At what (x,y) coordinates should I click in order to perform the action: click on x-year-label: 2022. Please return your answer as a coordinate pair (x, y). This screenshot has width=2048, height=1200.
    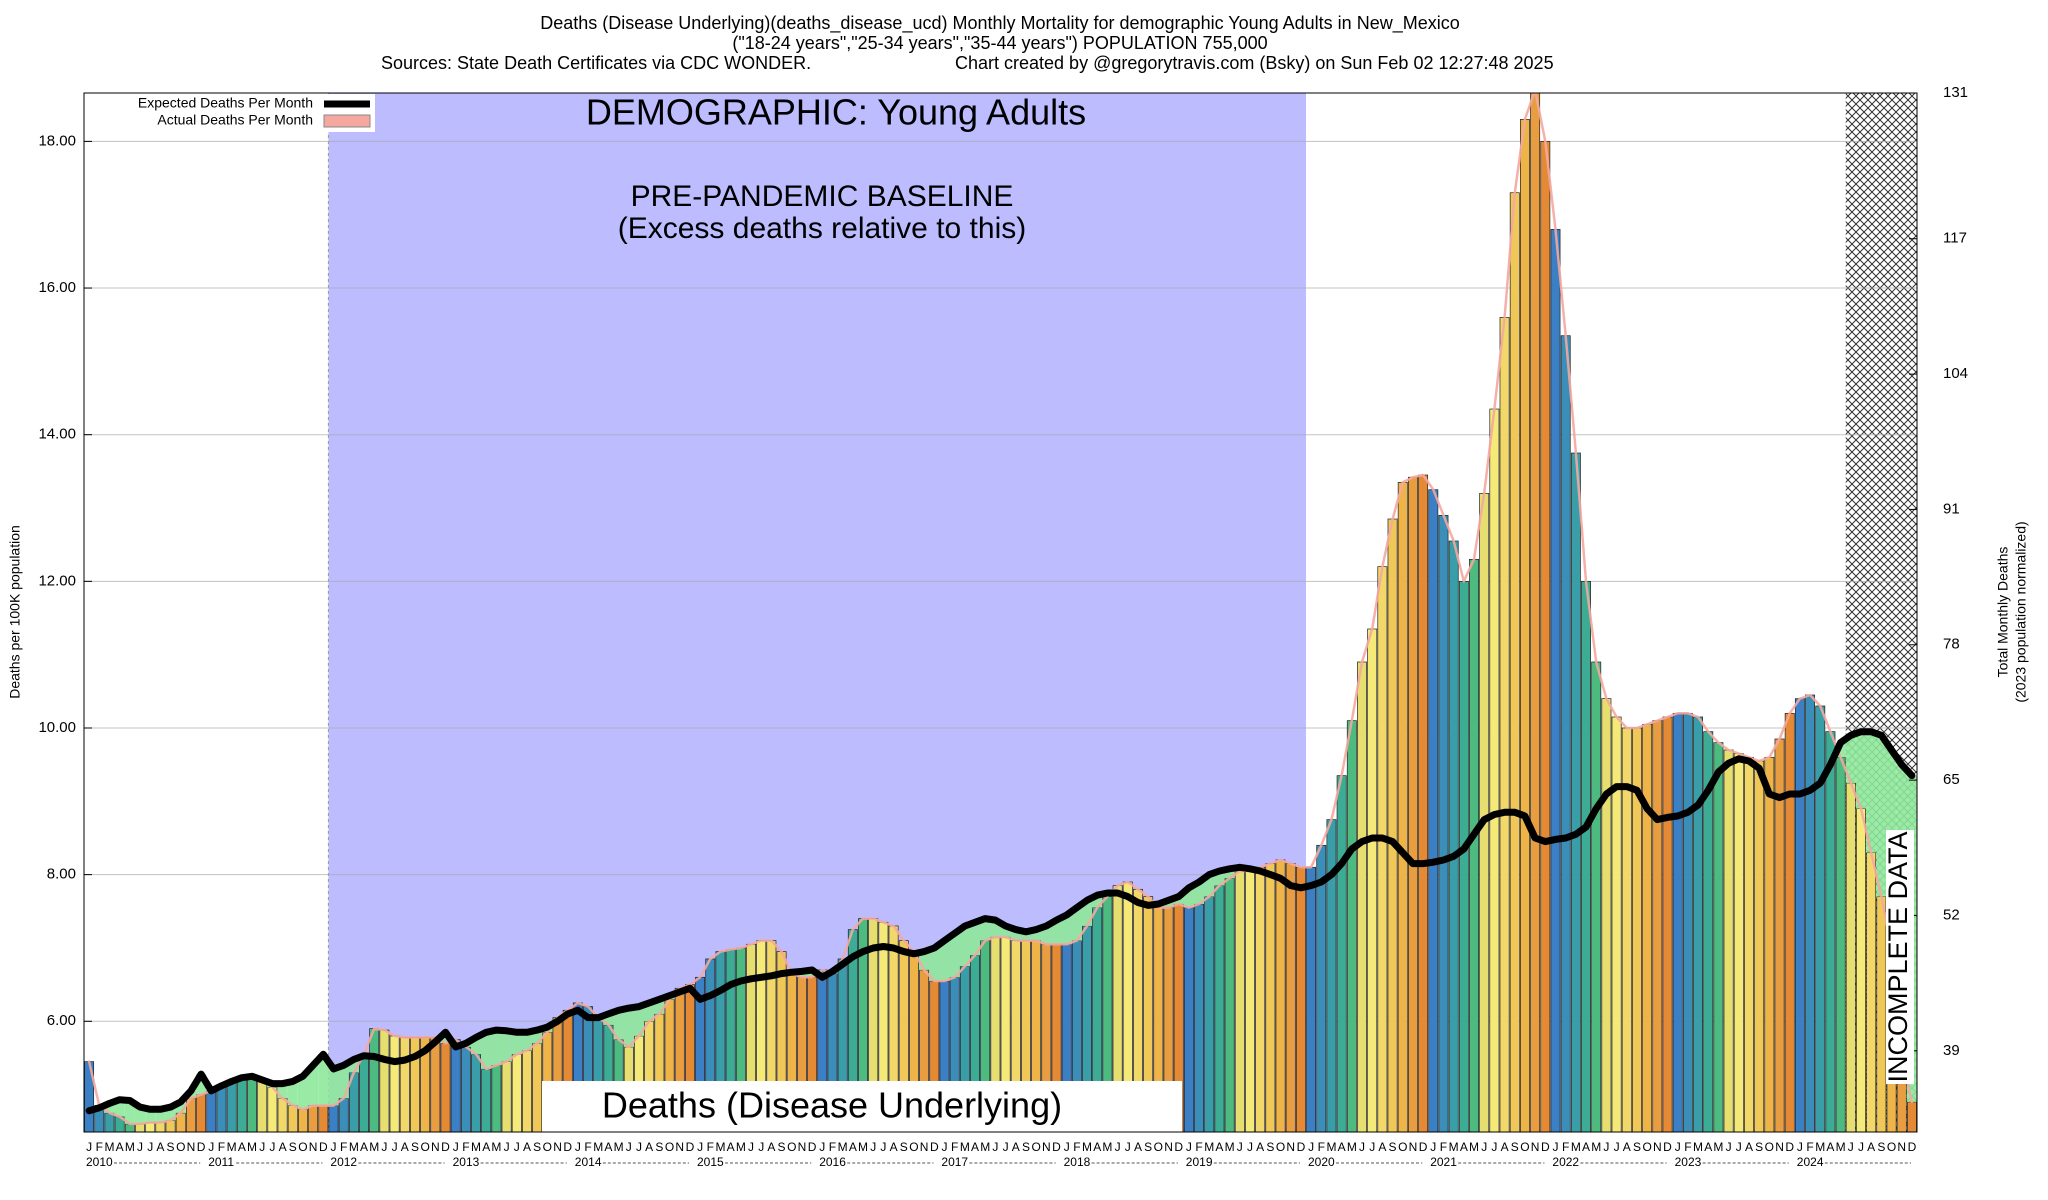
    Looking at the image, I should click on (1565, 1162).